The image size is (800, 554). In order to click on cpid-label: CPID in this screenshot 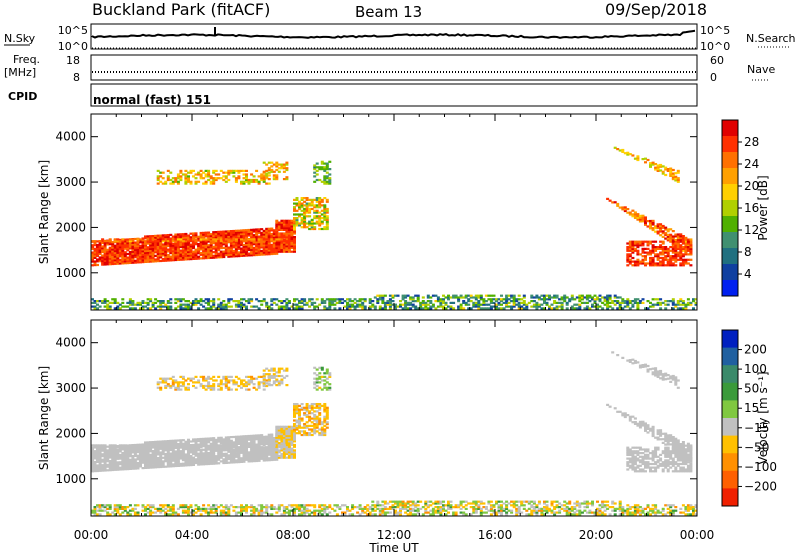, I will do `click(22, 96)`.